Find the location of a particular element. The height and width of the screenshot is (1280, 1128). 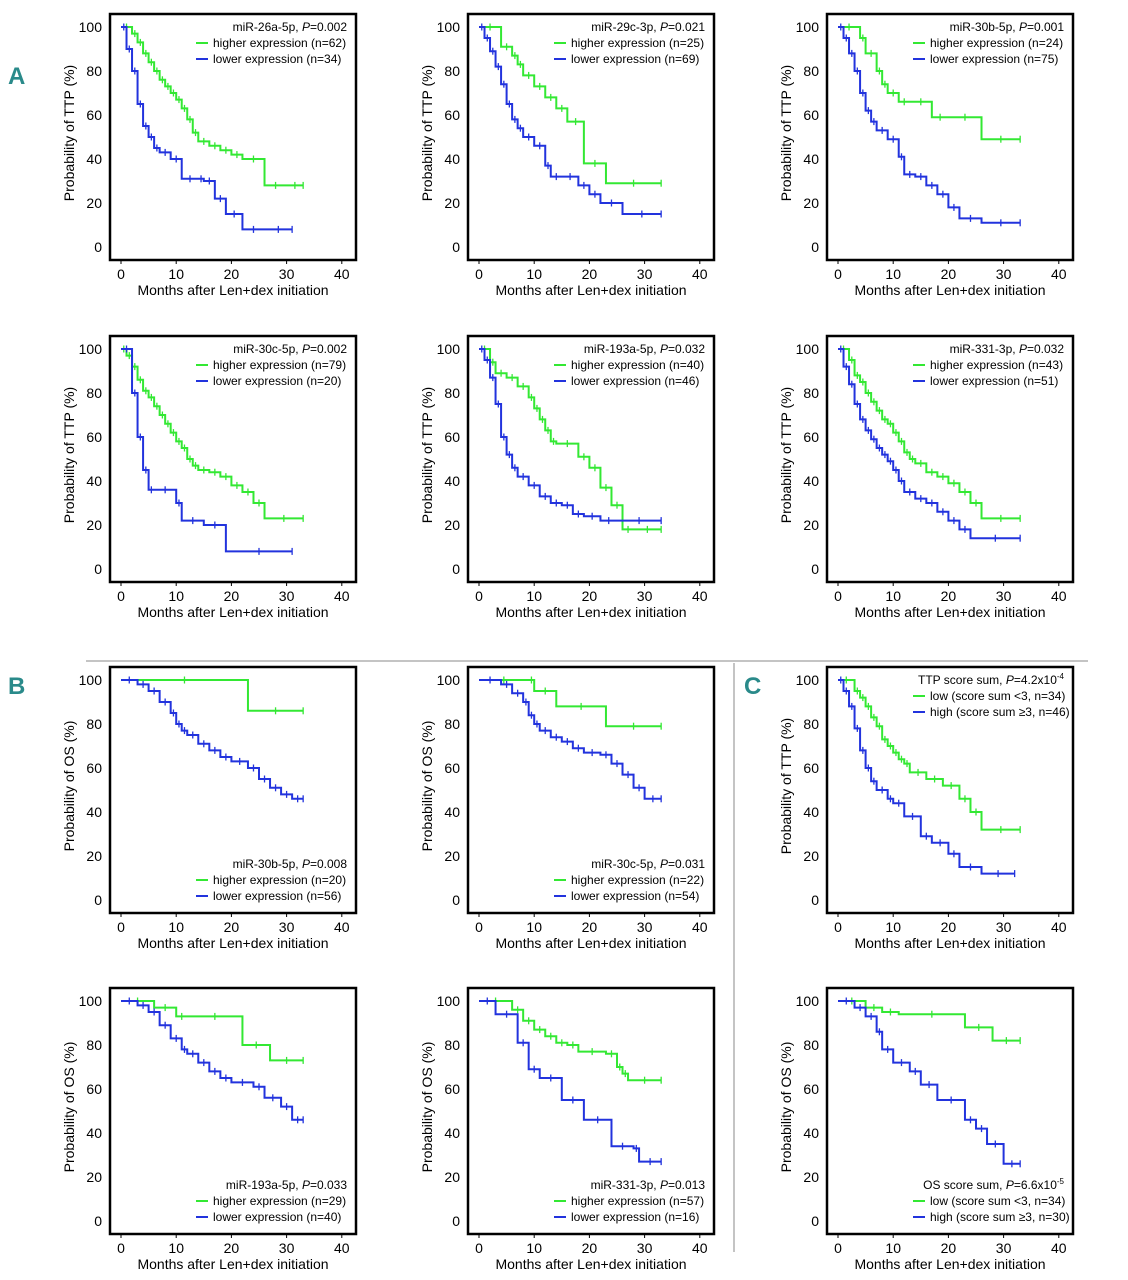

legend-label-higher: higher expression (n=29) is located at coordinates (279, 1201).